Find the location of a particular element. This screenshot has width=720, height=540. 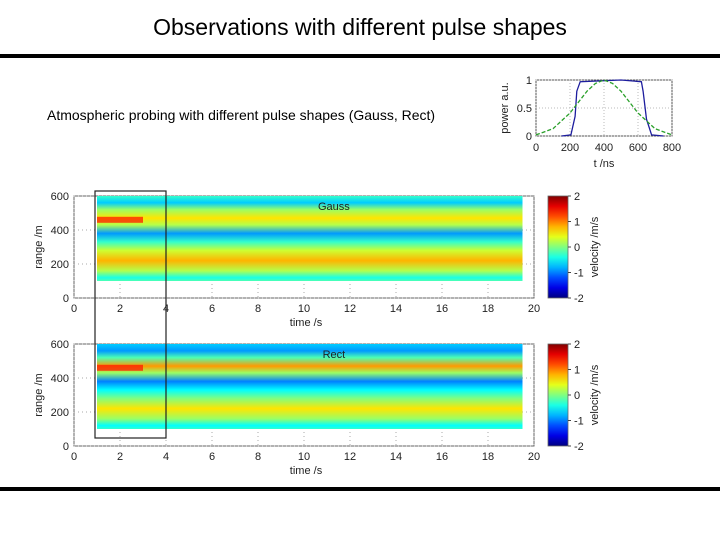

pulse-x-tick: 0 is located at coordinates (536, 148).